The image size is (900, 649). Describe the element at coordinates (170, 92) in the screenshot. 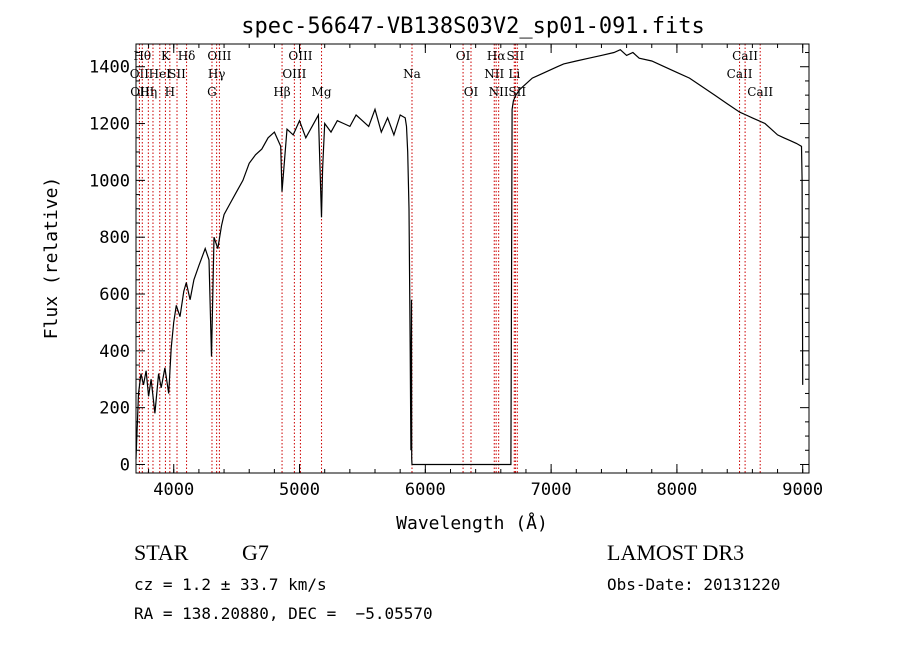

I see `spectral-line-label: H` at that location.